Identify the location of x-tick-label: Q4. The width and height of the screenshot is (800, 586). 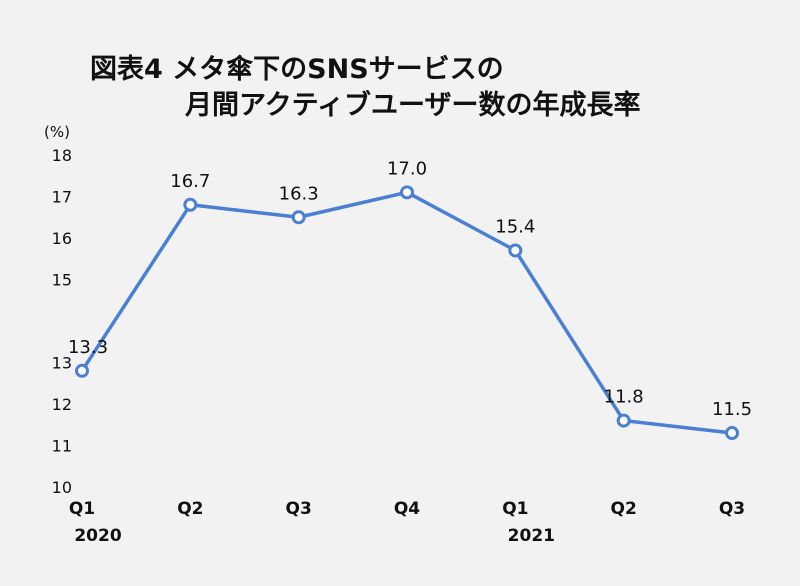
(407, 509).